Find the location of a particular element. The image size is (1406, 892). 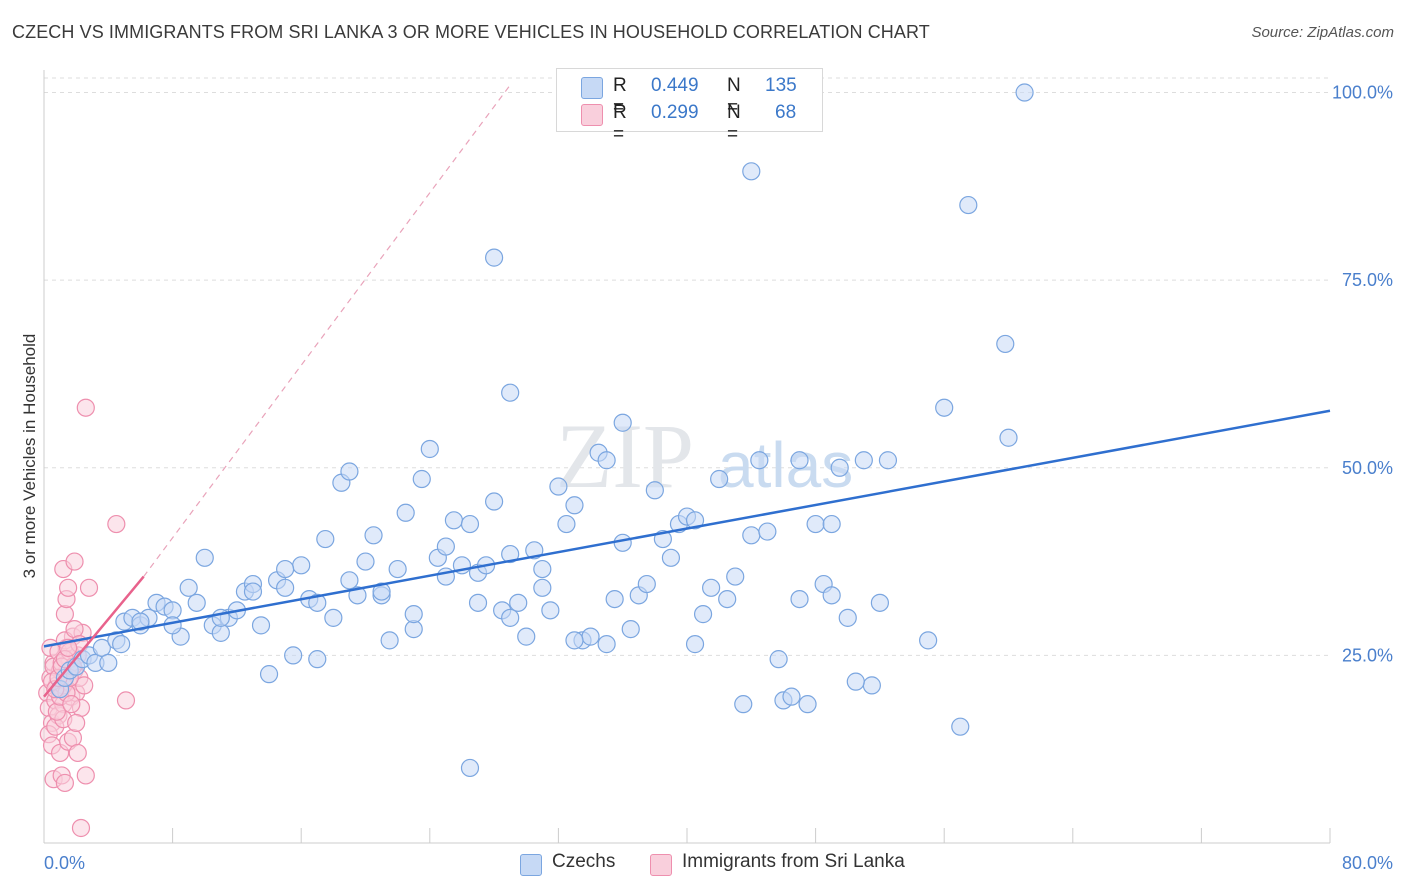

y-tick-label: 75.0% is located at coordinates (1367, 280).